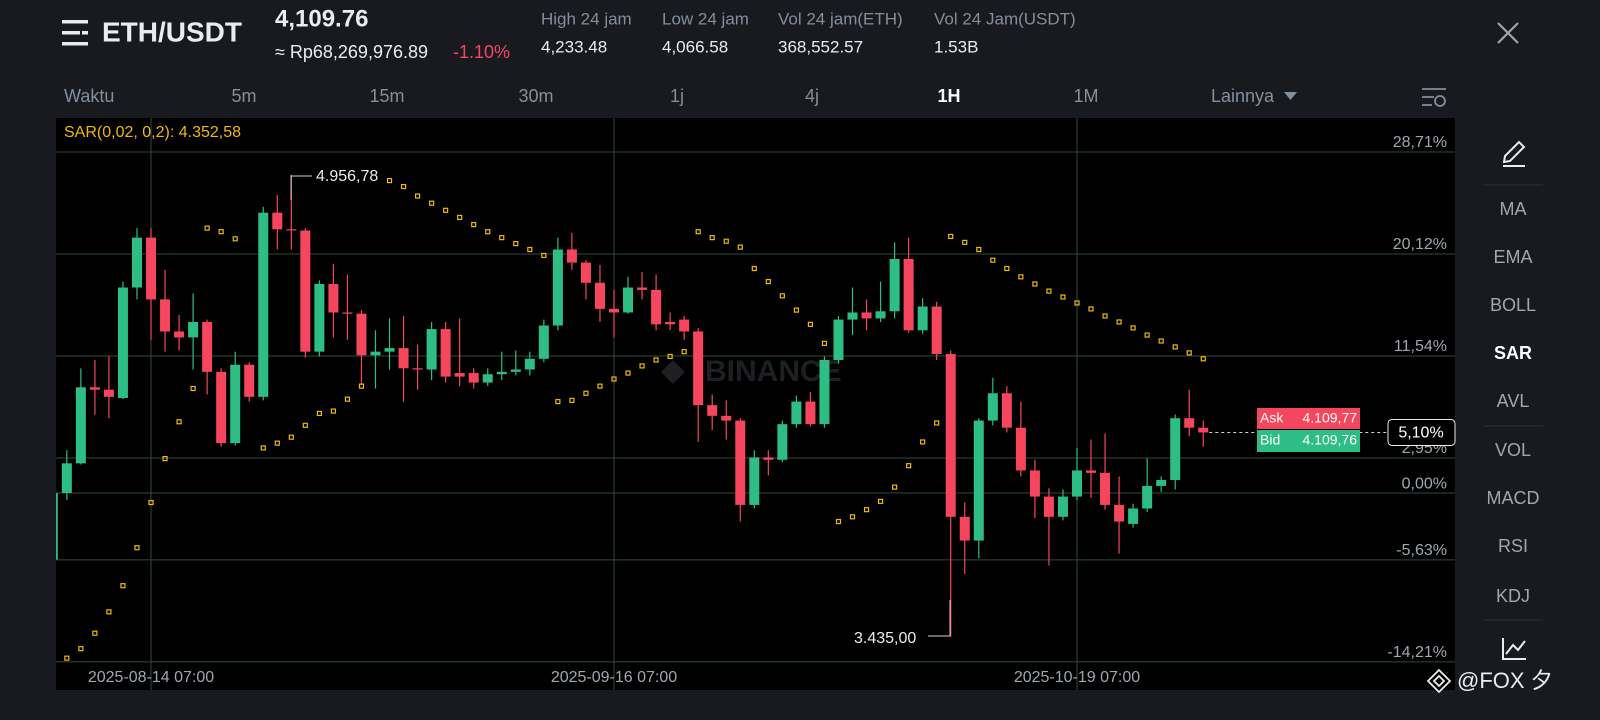 The width and height of the screenshot is (1600, 720). Describe the element at coordinates (1513, 498) in the screenshot. I see `indicator-button: MACD` at that location.